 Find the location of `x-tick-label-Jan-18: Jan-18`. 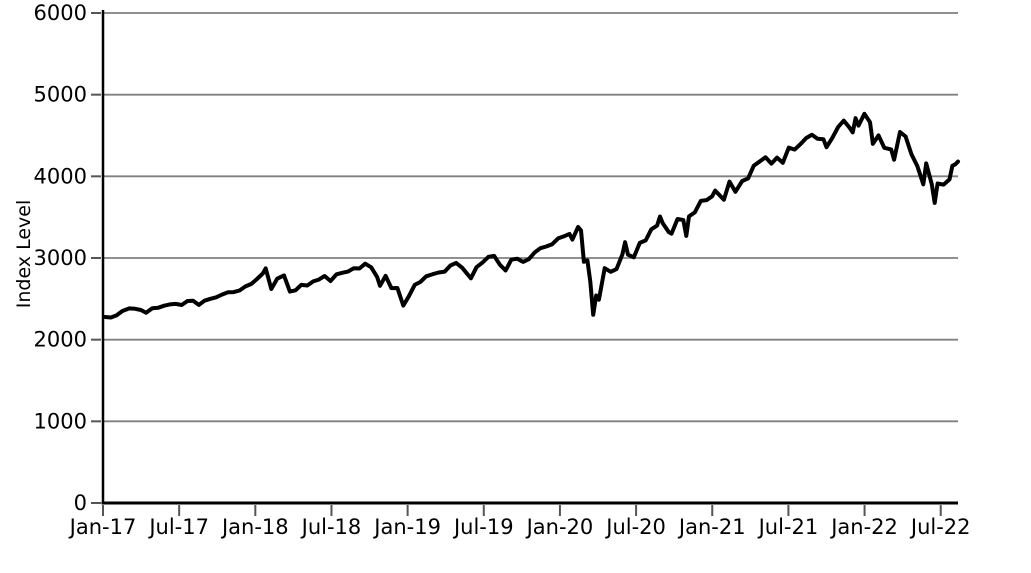

x-tick-label-Jan-18: Jan-18 is located at coordinates (254, 527).